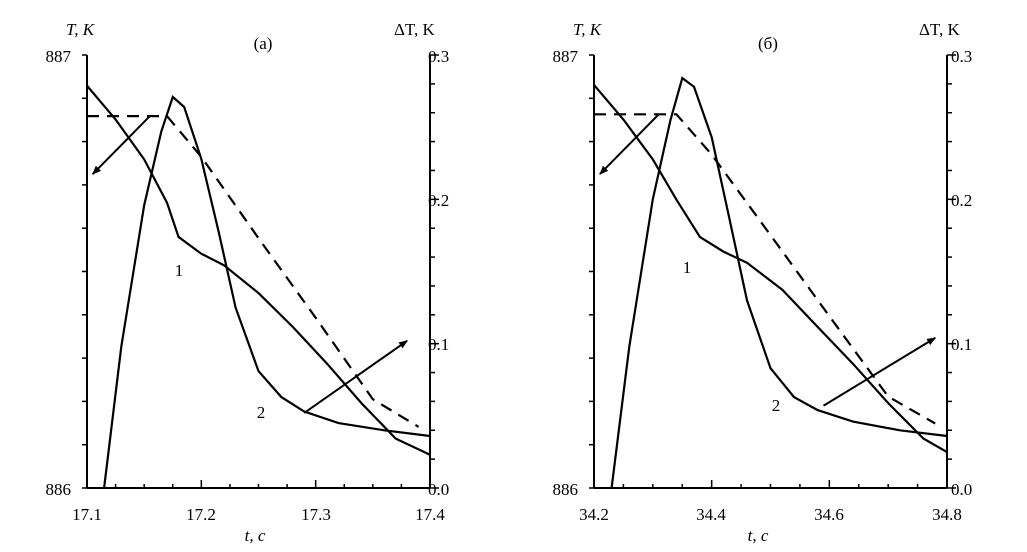  Describe the element at coordinates (961, 56) in the screenshot. I see `panel-b-y-right-tick-3: 0.3` at that location.